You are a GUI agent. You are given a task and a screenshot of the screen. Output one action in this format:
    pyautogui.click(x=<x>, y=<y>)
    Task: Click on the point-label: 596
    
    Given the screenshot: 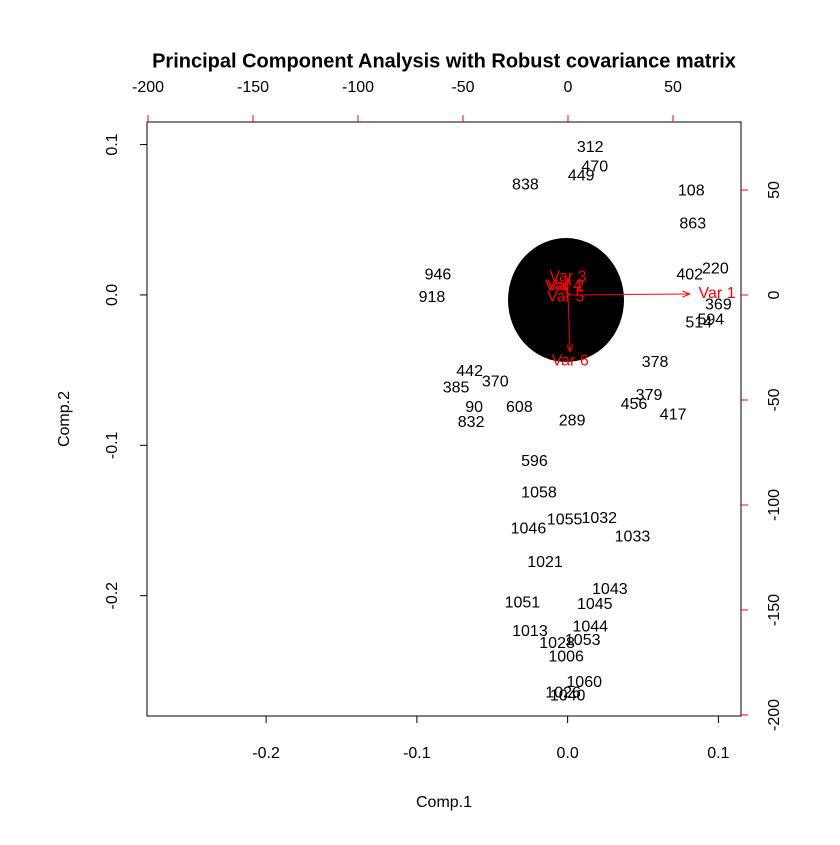 What is the action you would take?
    pyautogui.click(x=534, y=461)
    